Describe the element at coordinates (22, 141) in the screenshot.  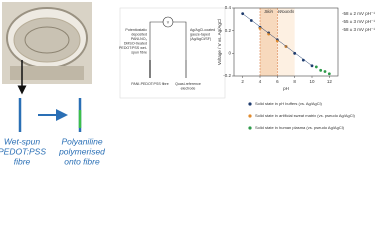
I see `caption: Wet-spun` at that location.